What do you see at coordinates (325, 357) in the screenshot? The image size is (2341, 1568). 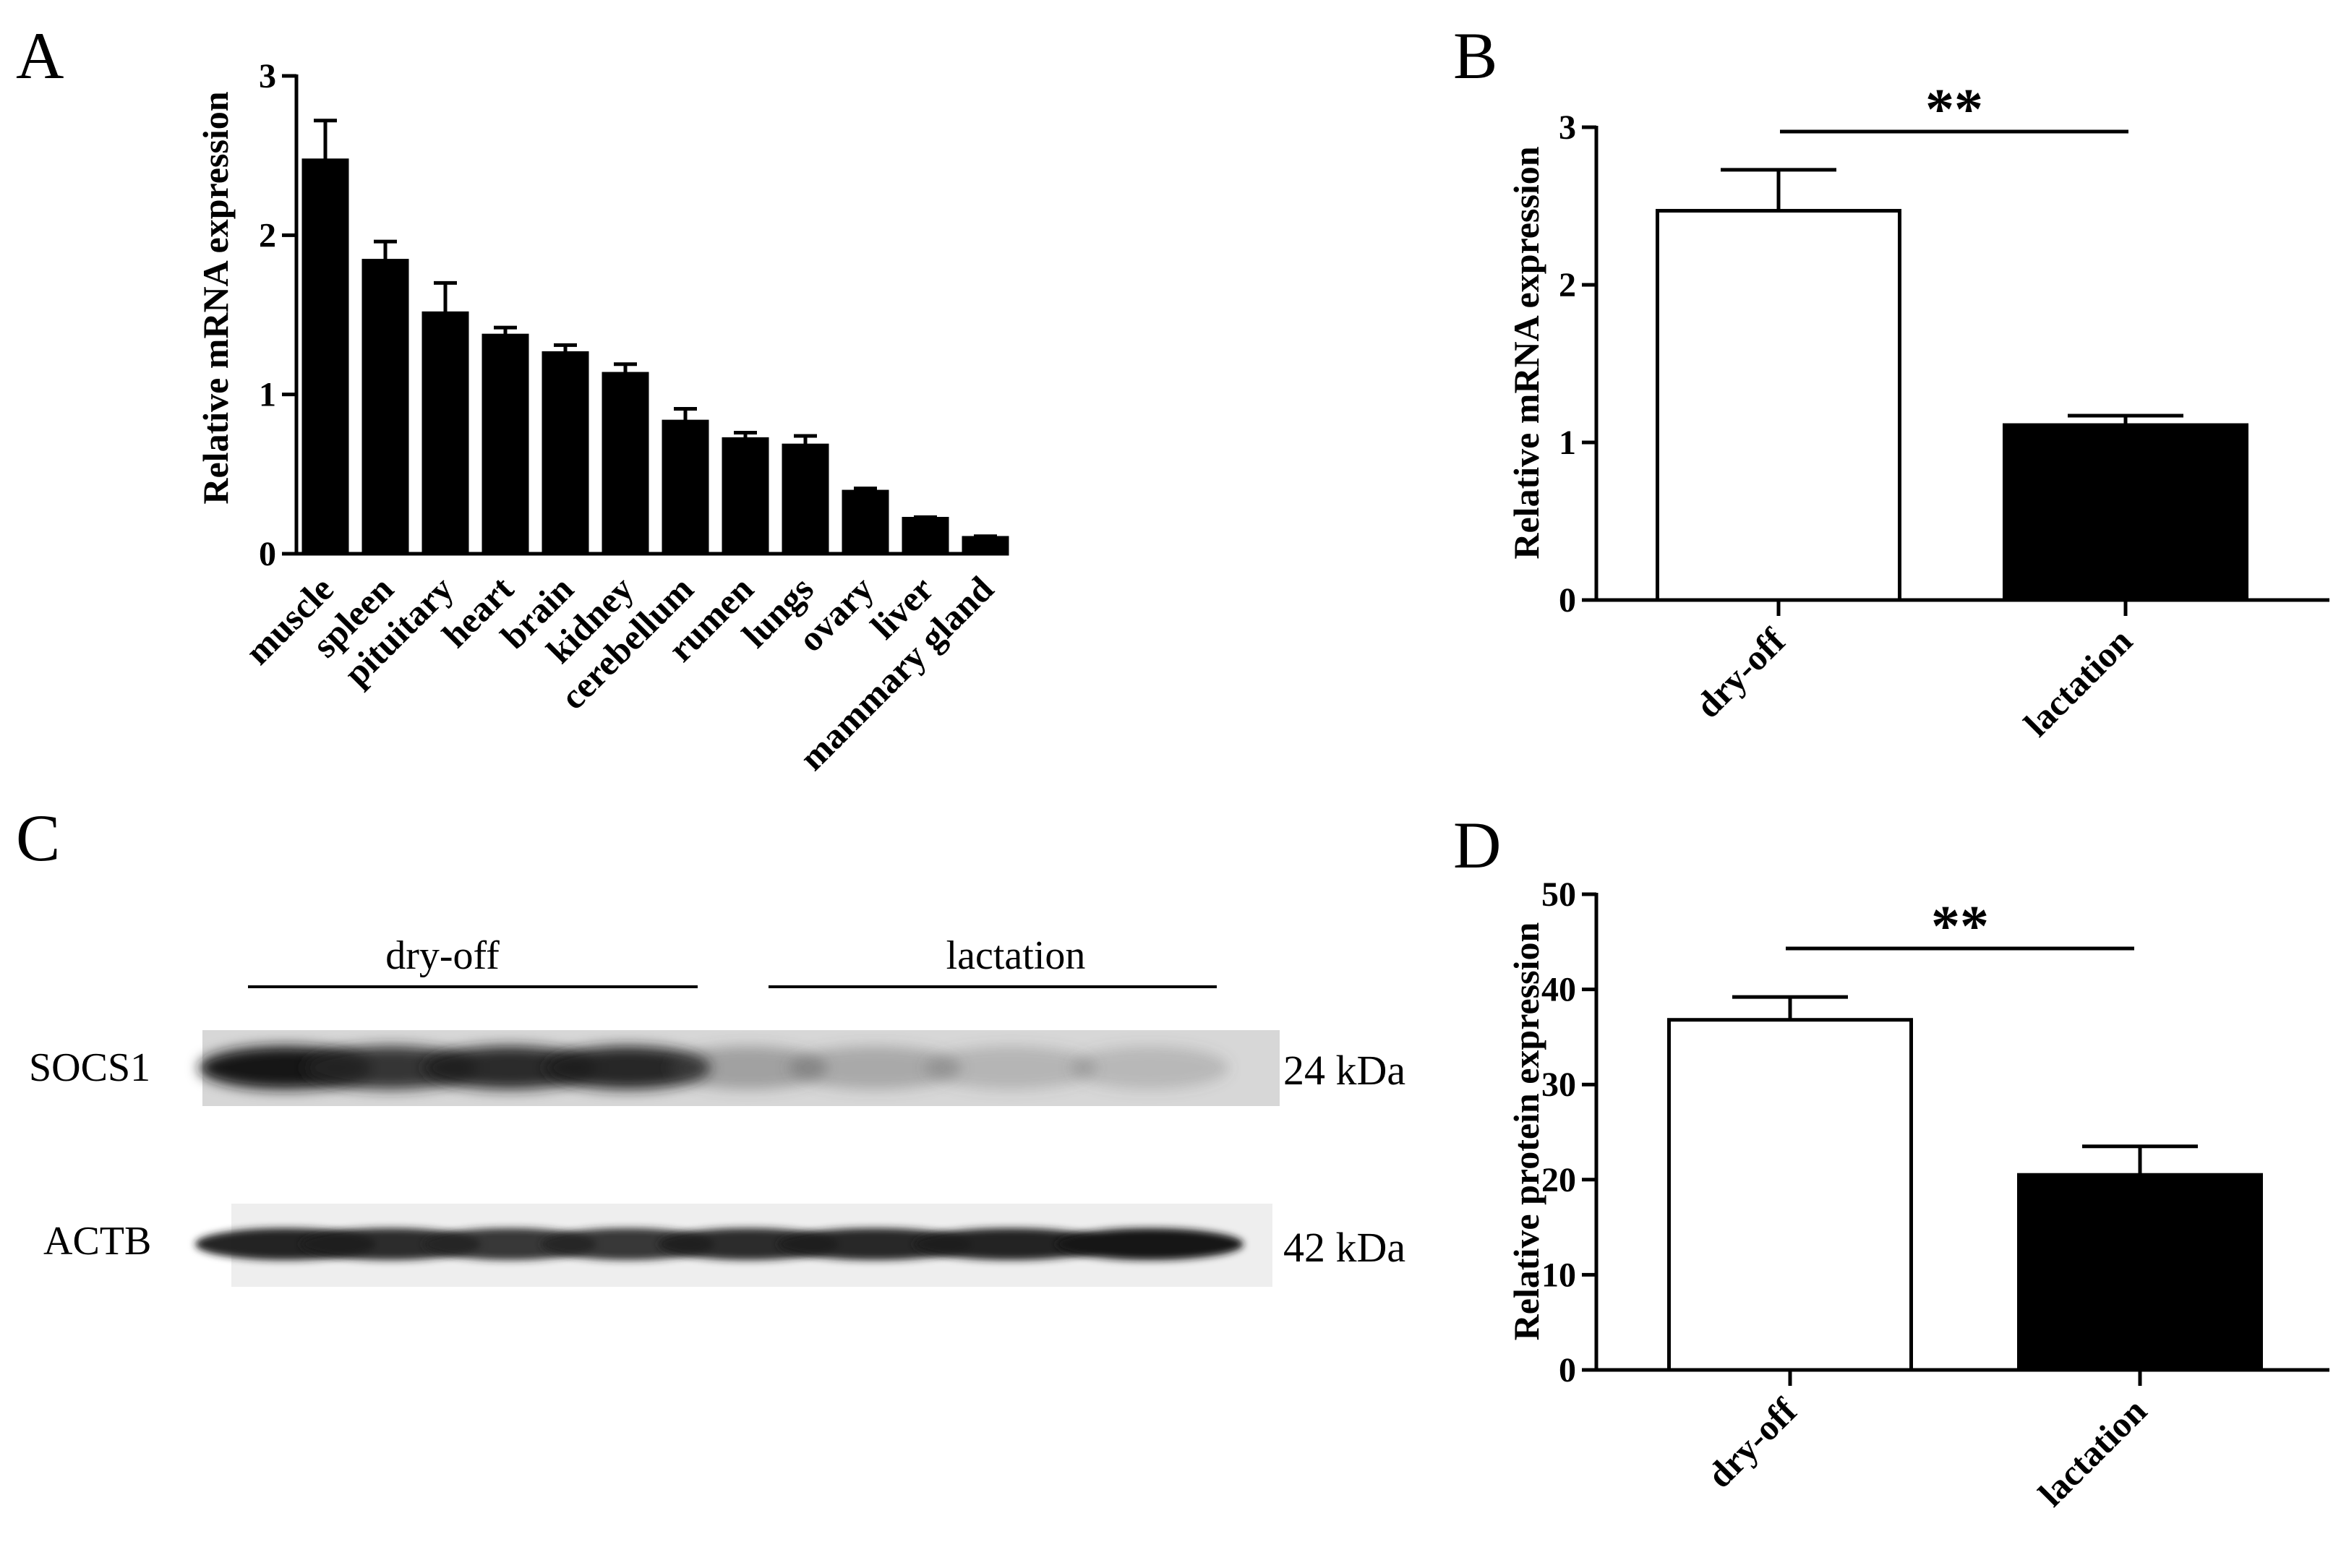 I see `chartA-bar-muscle` at bounding box center [325, 357].